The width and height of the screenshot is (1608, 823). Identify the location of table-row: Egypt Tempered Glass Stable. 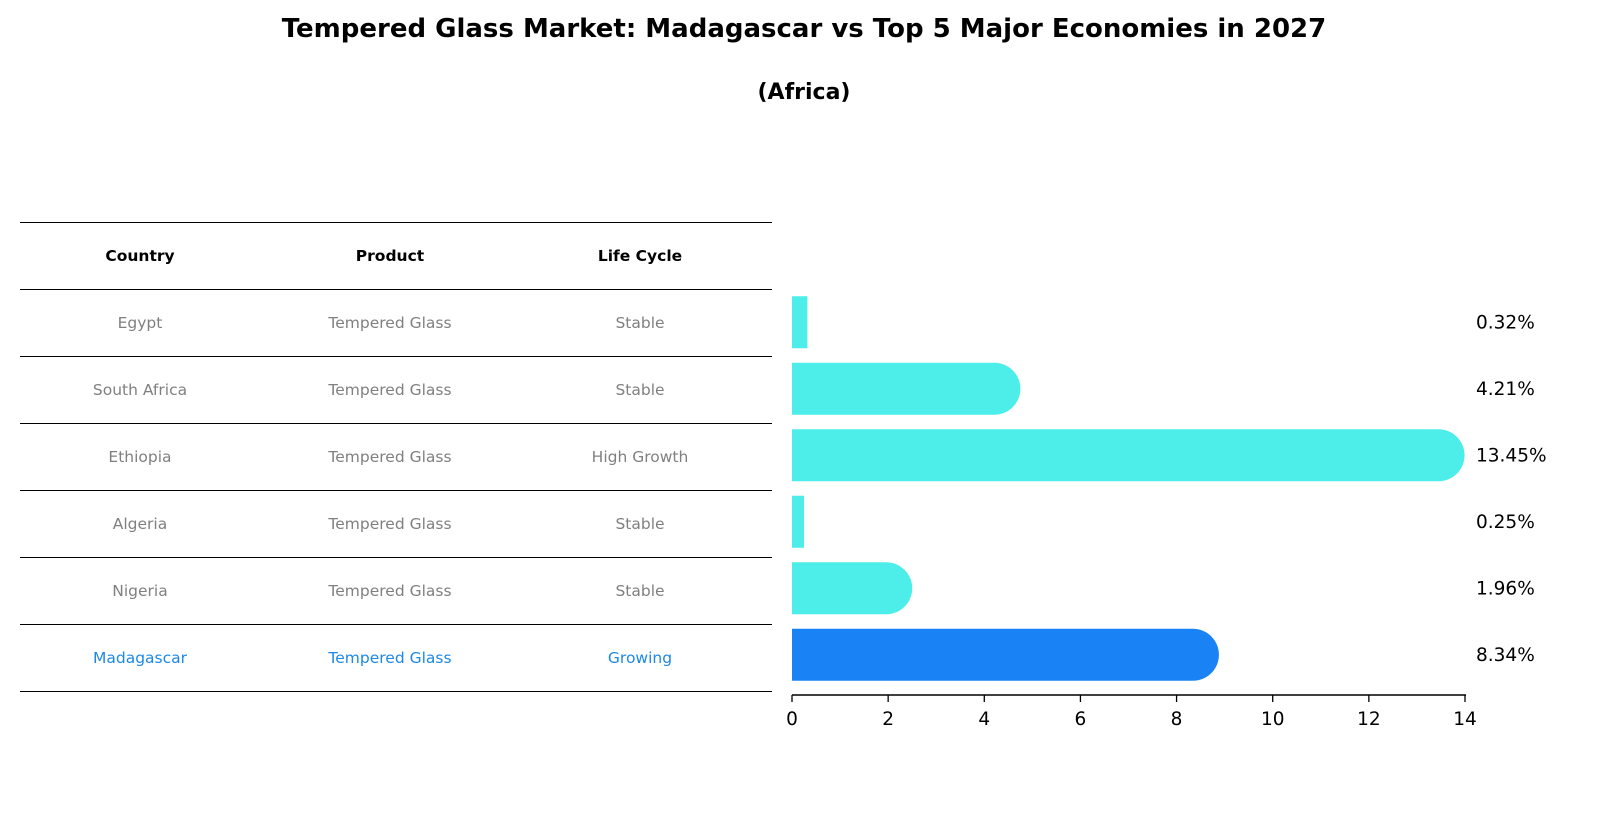
(396, 322).